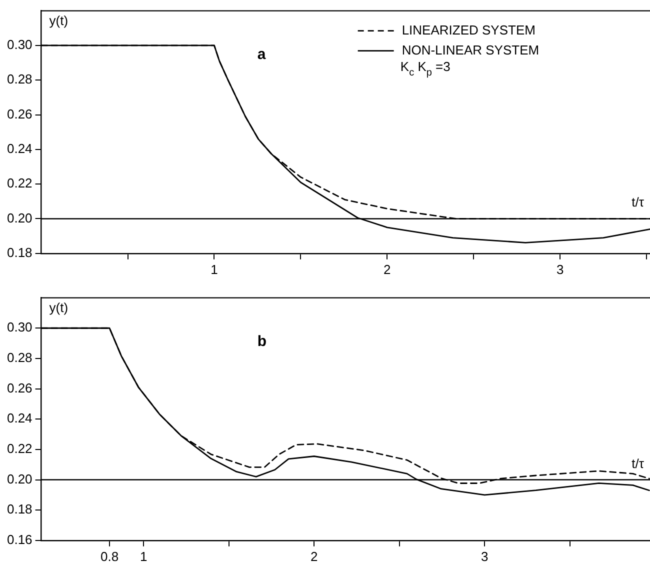 The width and height of the screenshot is (650, 575). What do you see at coordinates (109, 556) in the screenshot?
I see `x-tick-label: 0.8` at bounding box center [109, 556].